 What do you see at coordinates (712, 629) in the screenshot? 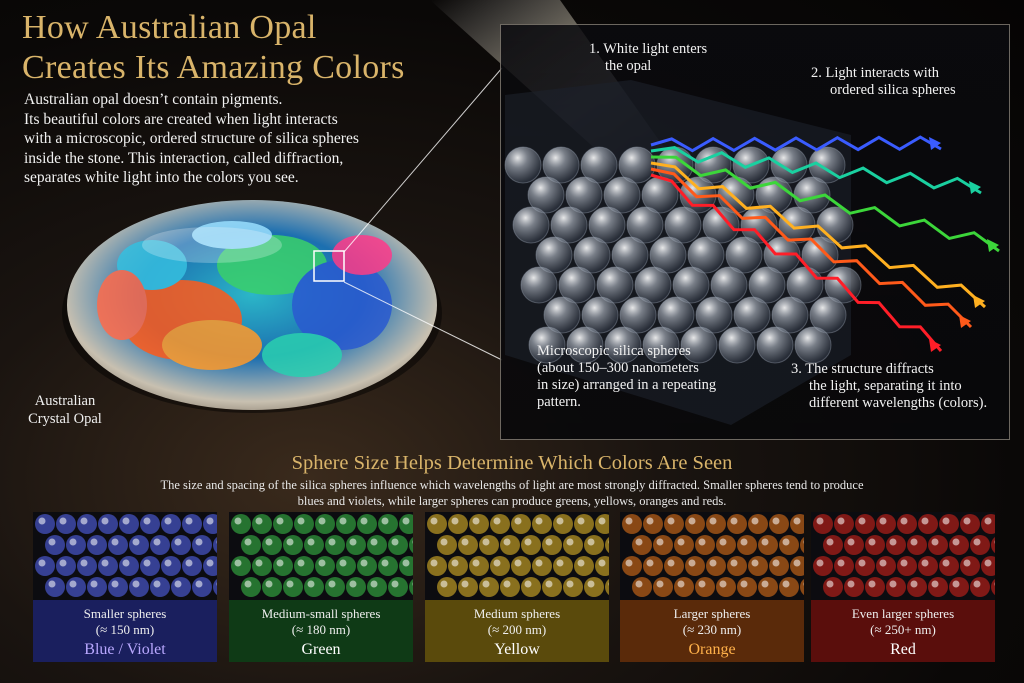
I see `tile-nm-label: (≈ 230 nm)` at bounding box center [712, 629].